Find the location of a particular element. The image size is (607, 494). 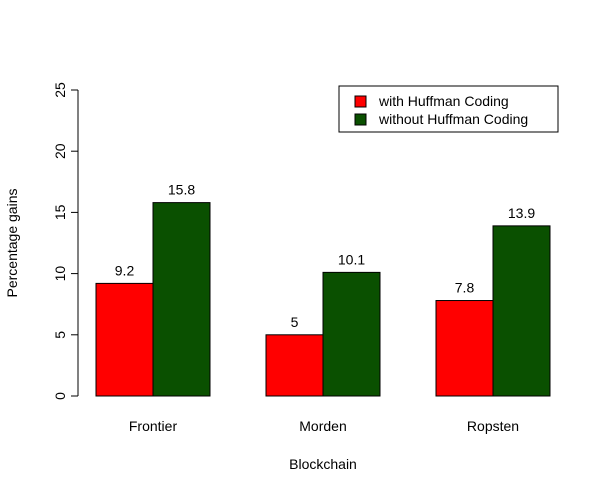

bar-with-huffman-ropsten is located at coordinates (464, 348).